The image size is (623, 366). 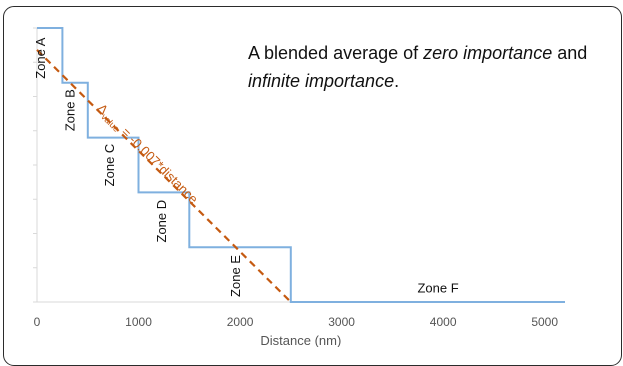 I want to click on zone-label: Zone C, so click(x=109, y=165).